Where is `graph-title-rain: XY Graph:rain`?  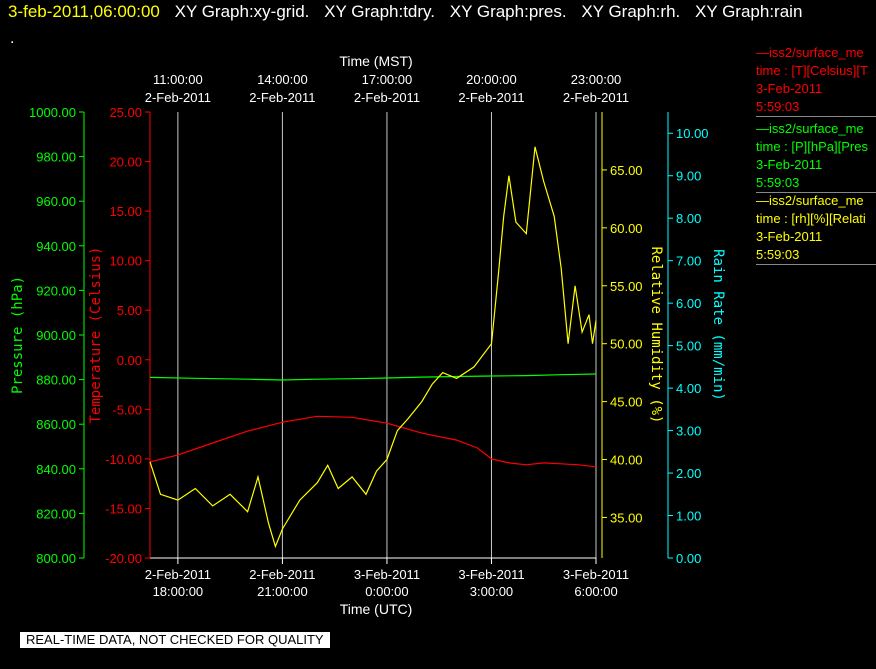 graph-title-rain: XY Graph:rain is located at coordinates (748, 11).